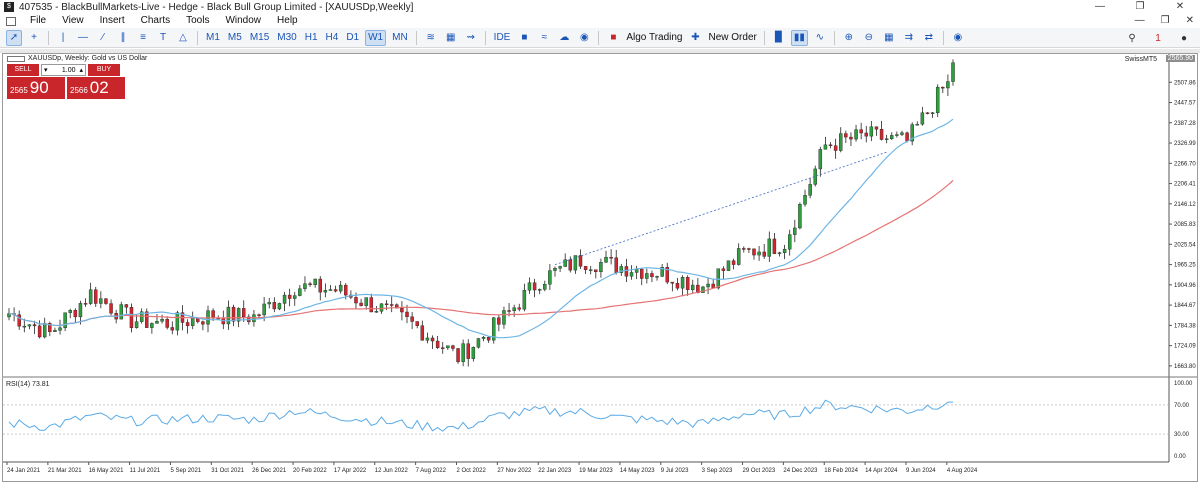 The image size is (1200, 482). Describe the element at coordinates (799, 37) in the screenshot. I see `candlestick-icon: ▮▮` at that location.